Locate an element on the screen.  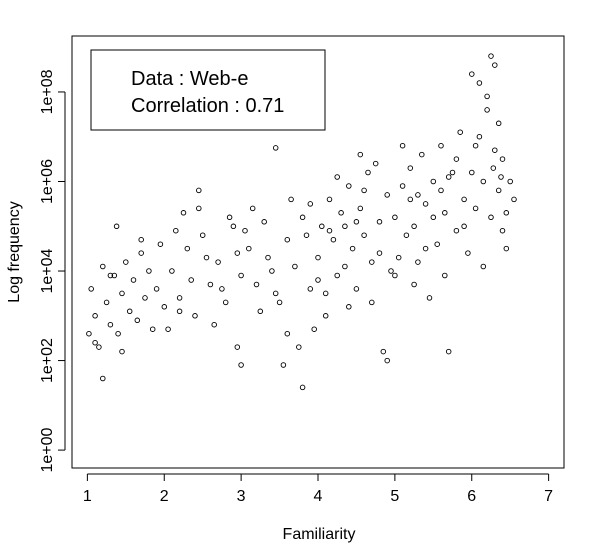
annotation-frame is located at coordinates (208, 90).